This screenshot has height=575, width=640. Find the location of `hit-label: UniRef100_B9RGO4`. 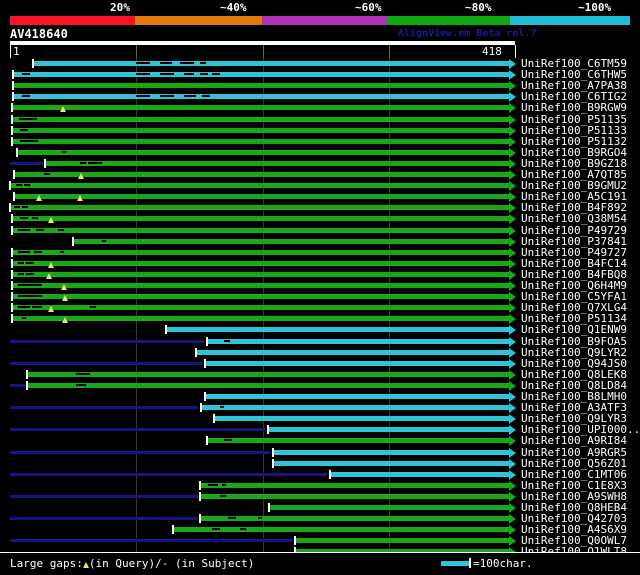

hit-label: UniRef100_B9RGO4 is located at coordinates (574, 152).